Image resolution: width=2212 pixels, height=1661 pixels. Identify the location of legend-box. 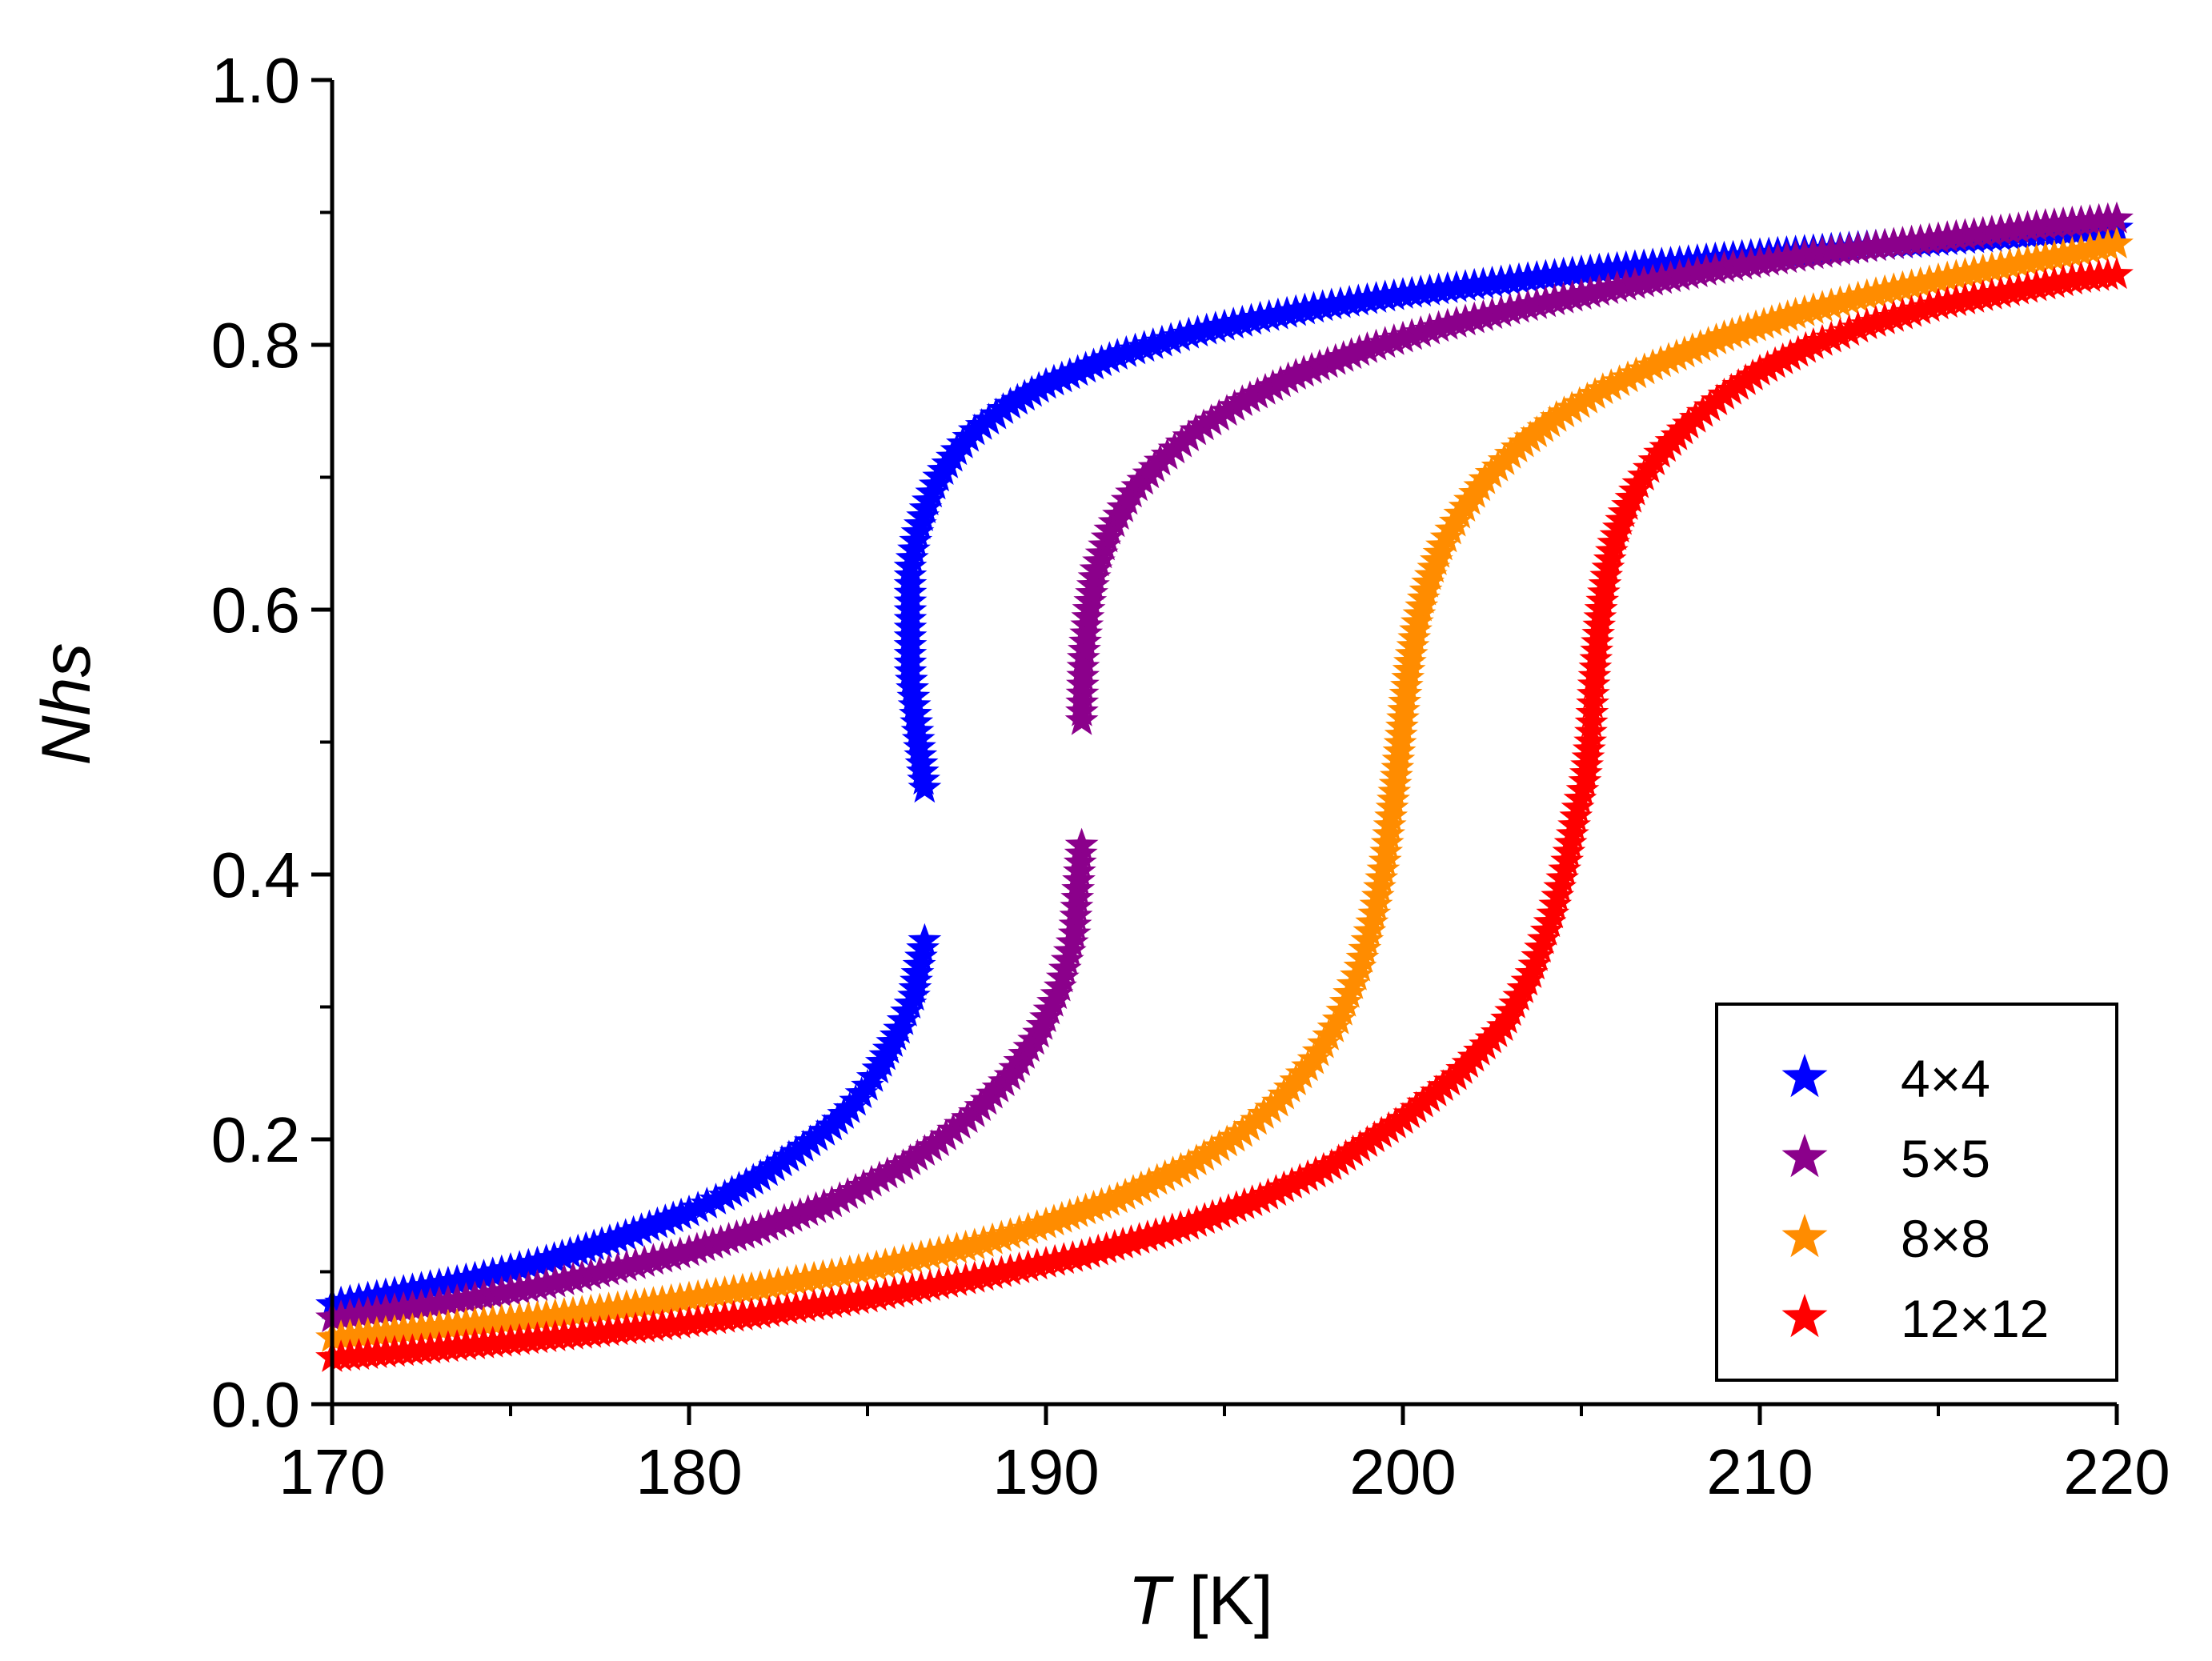
(1916, 1192).